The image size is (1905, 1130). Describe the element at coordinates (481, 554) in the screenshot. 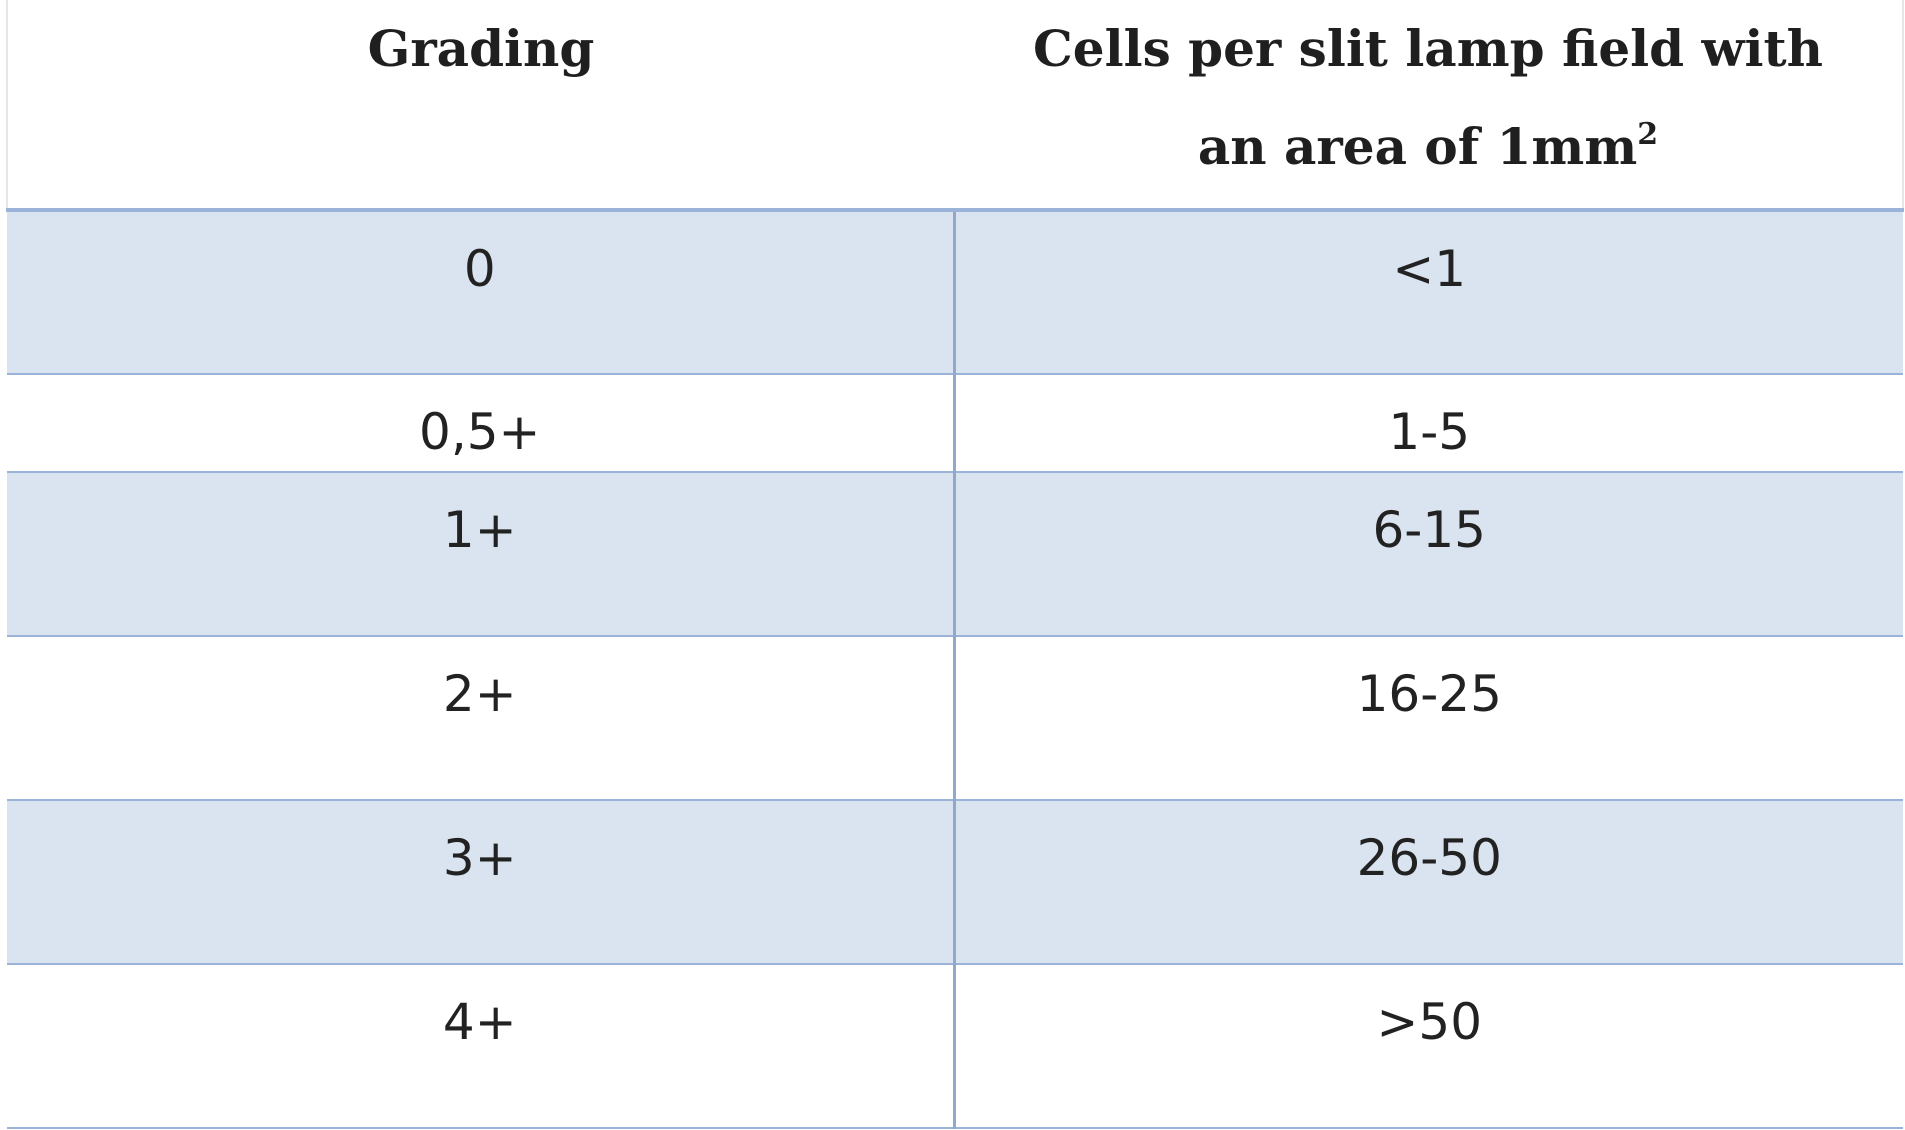

I see `grading-cell: 1+` at that location.